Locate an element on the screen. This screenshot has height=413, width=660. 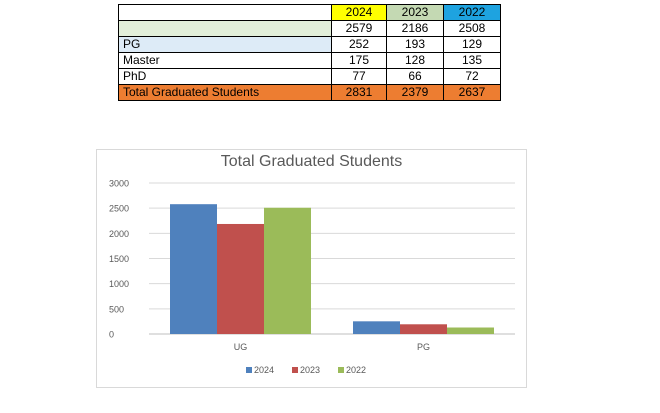
x-tick-label: UG is located at coordinates (241, 347).